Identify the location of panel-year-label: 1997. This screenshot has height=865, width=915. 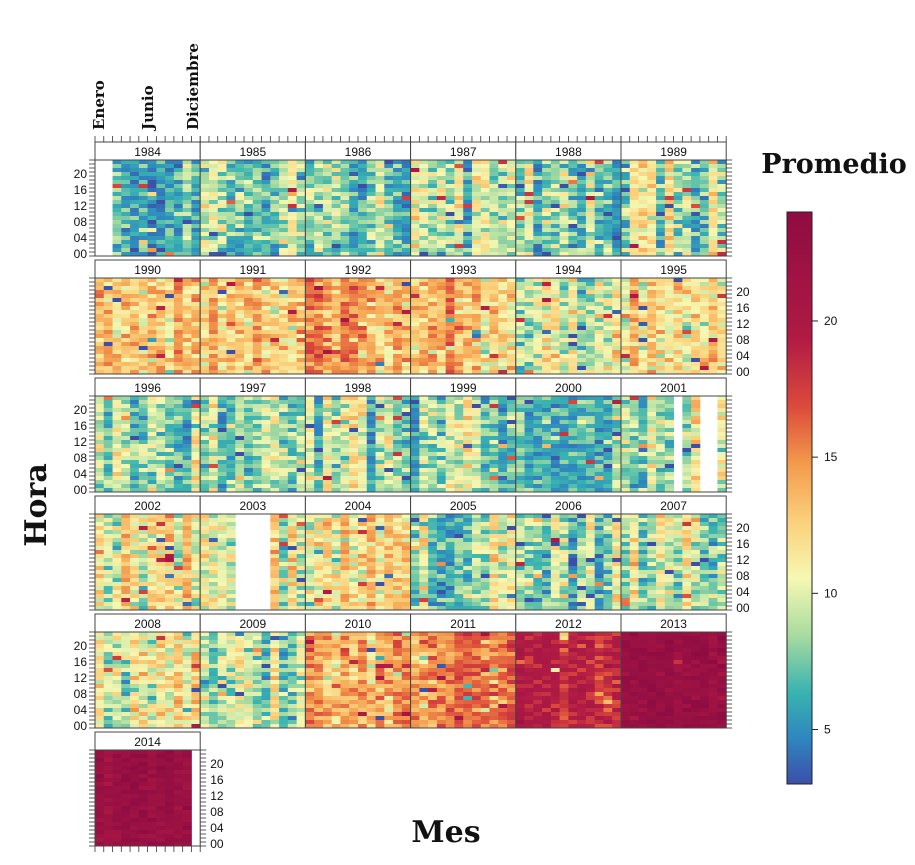
(252, 388).